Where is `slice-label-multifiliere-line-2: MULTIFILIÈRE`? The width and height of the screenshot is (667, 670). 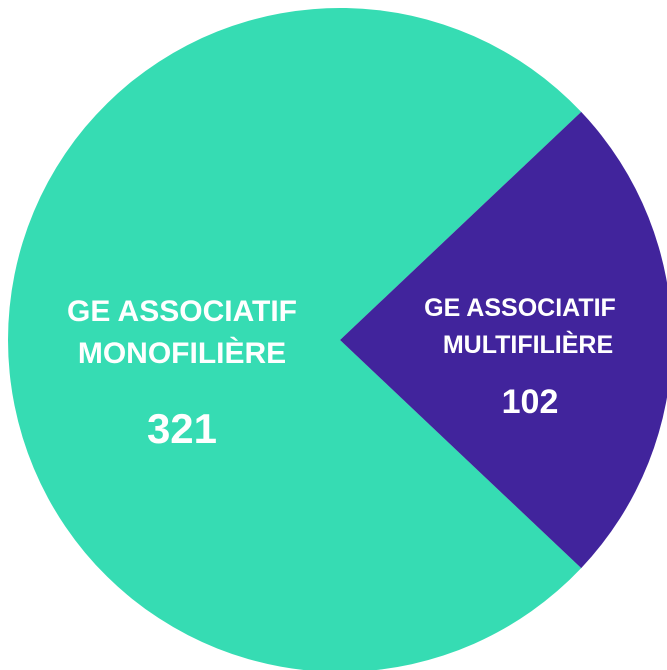
slice-label-multifiliere-line-2: MULTIFILIÈRE is located at coordinates (528, 344).